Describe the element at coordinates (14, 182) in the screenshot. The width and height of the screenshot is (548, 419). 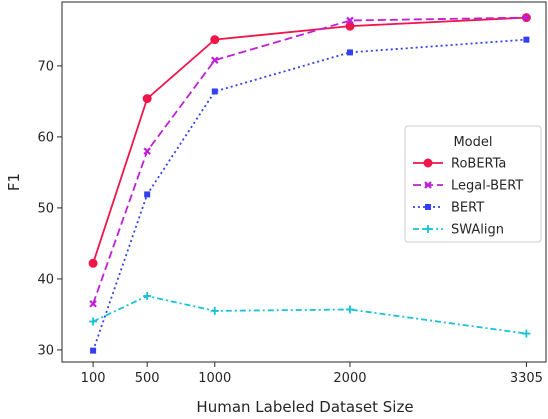
I see `y-axis-label: F1` at that location.